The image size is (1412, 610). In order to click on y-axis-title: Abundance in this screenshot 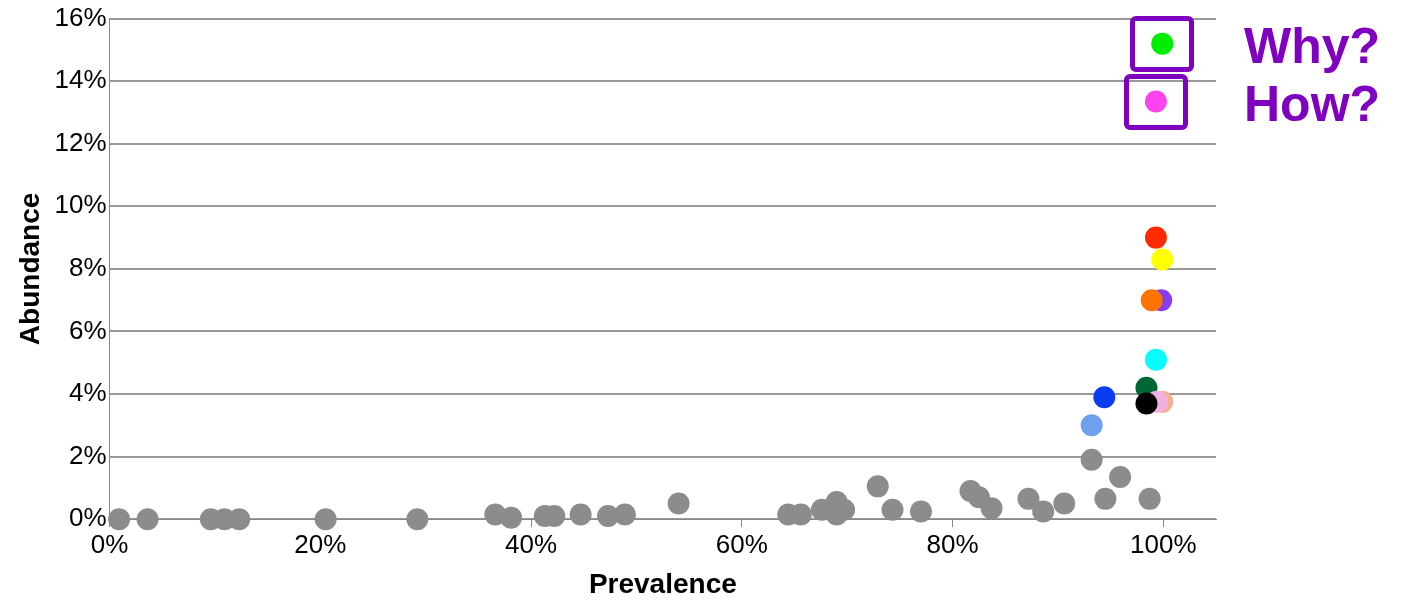, I will do `click(29, 269)`.